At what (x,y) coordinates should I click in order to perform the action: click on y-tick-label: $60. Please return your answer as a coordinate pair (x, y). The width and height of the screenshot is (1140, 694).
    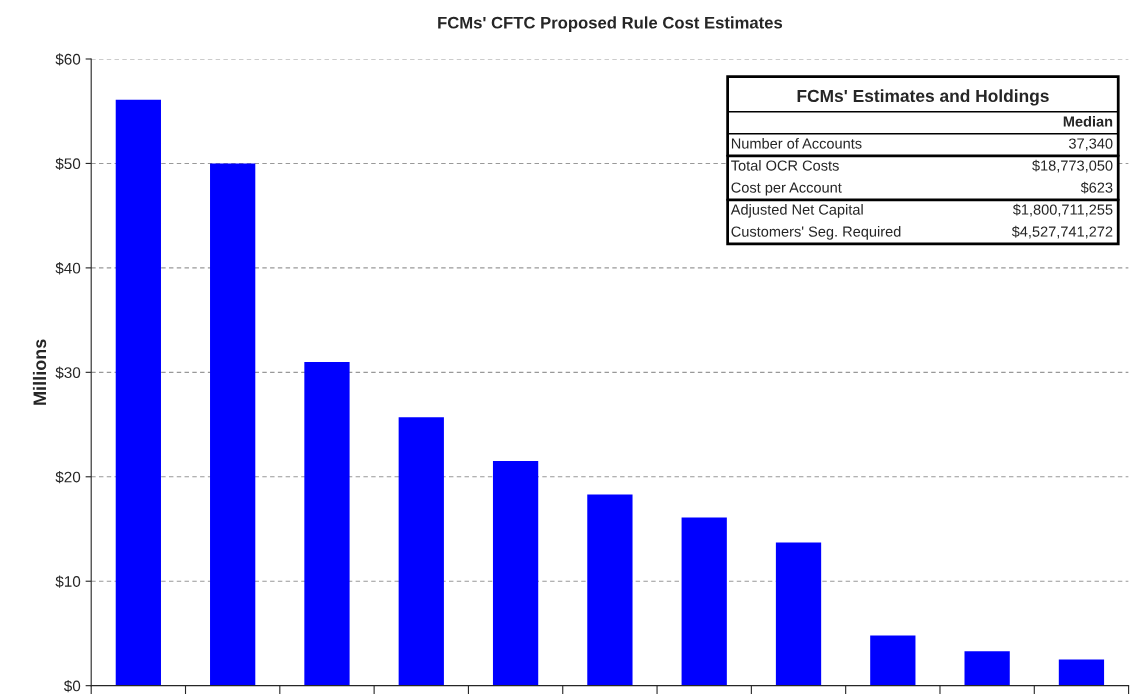
    Looking at the image, I should click on (68, 59).